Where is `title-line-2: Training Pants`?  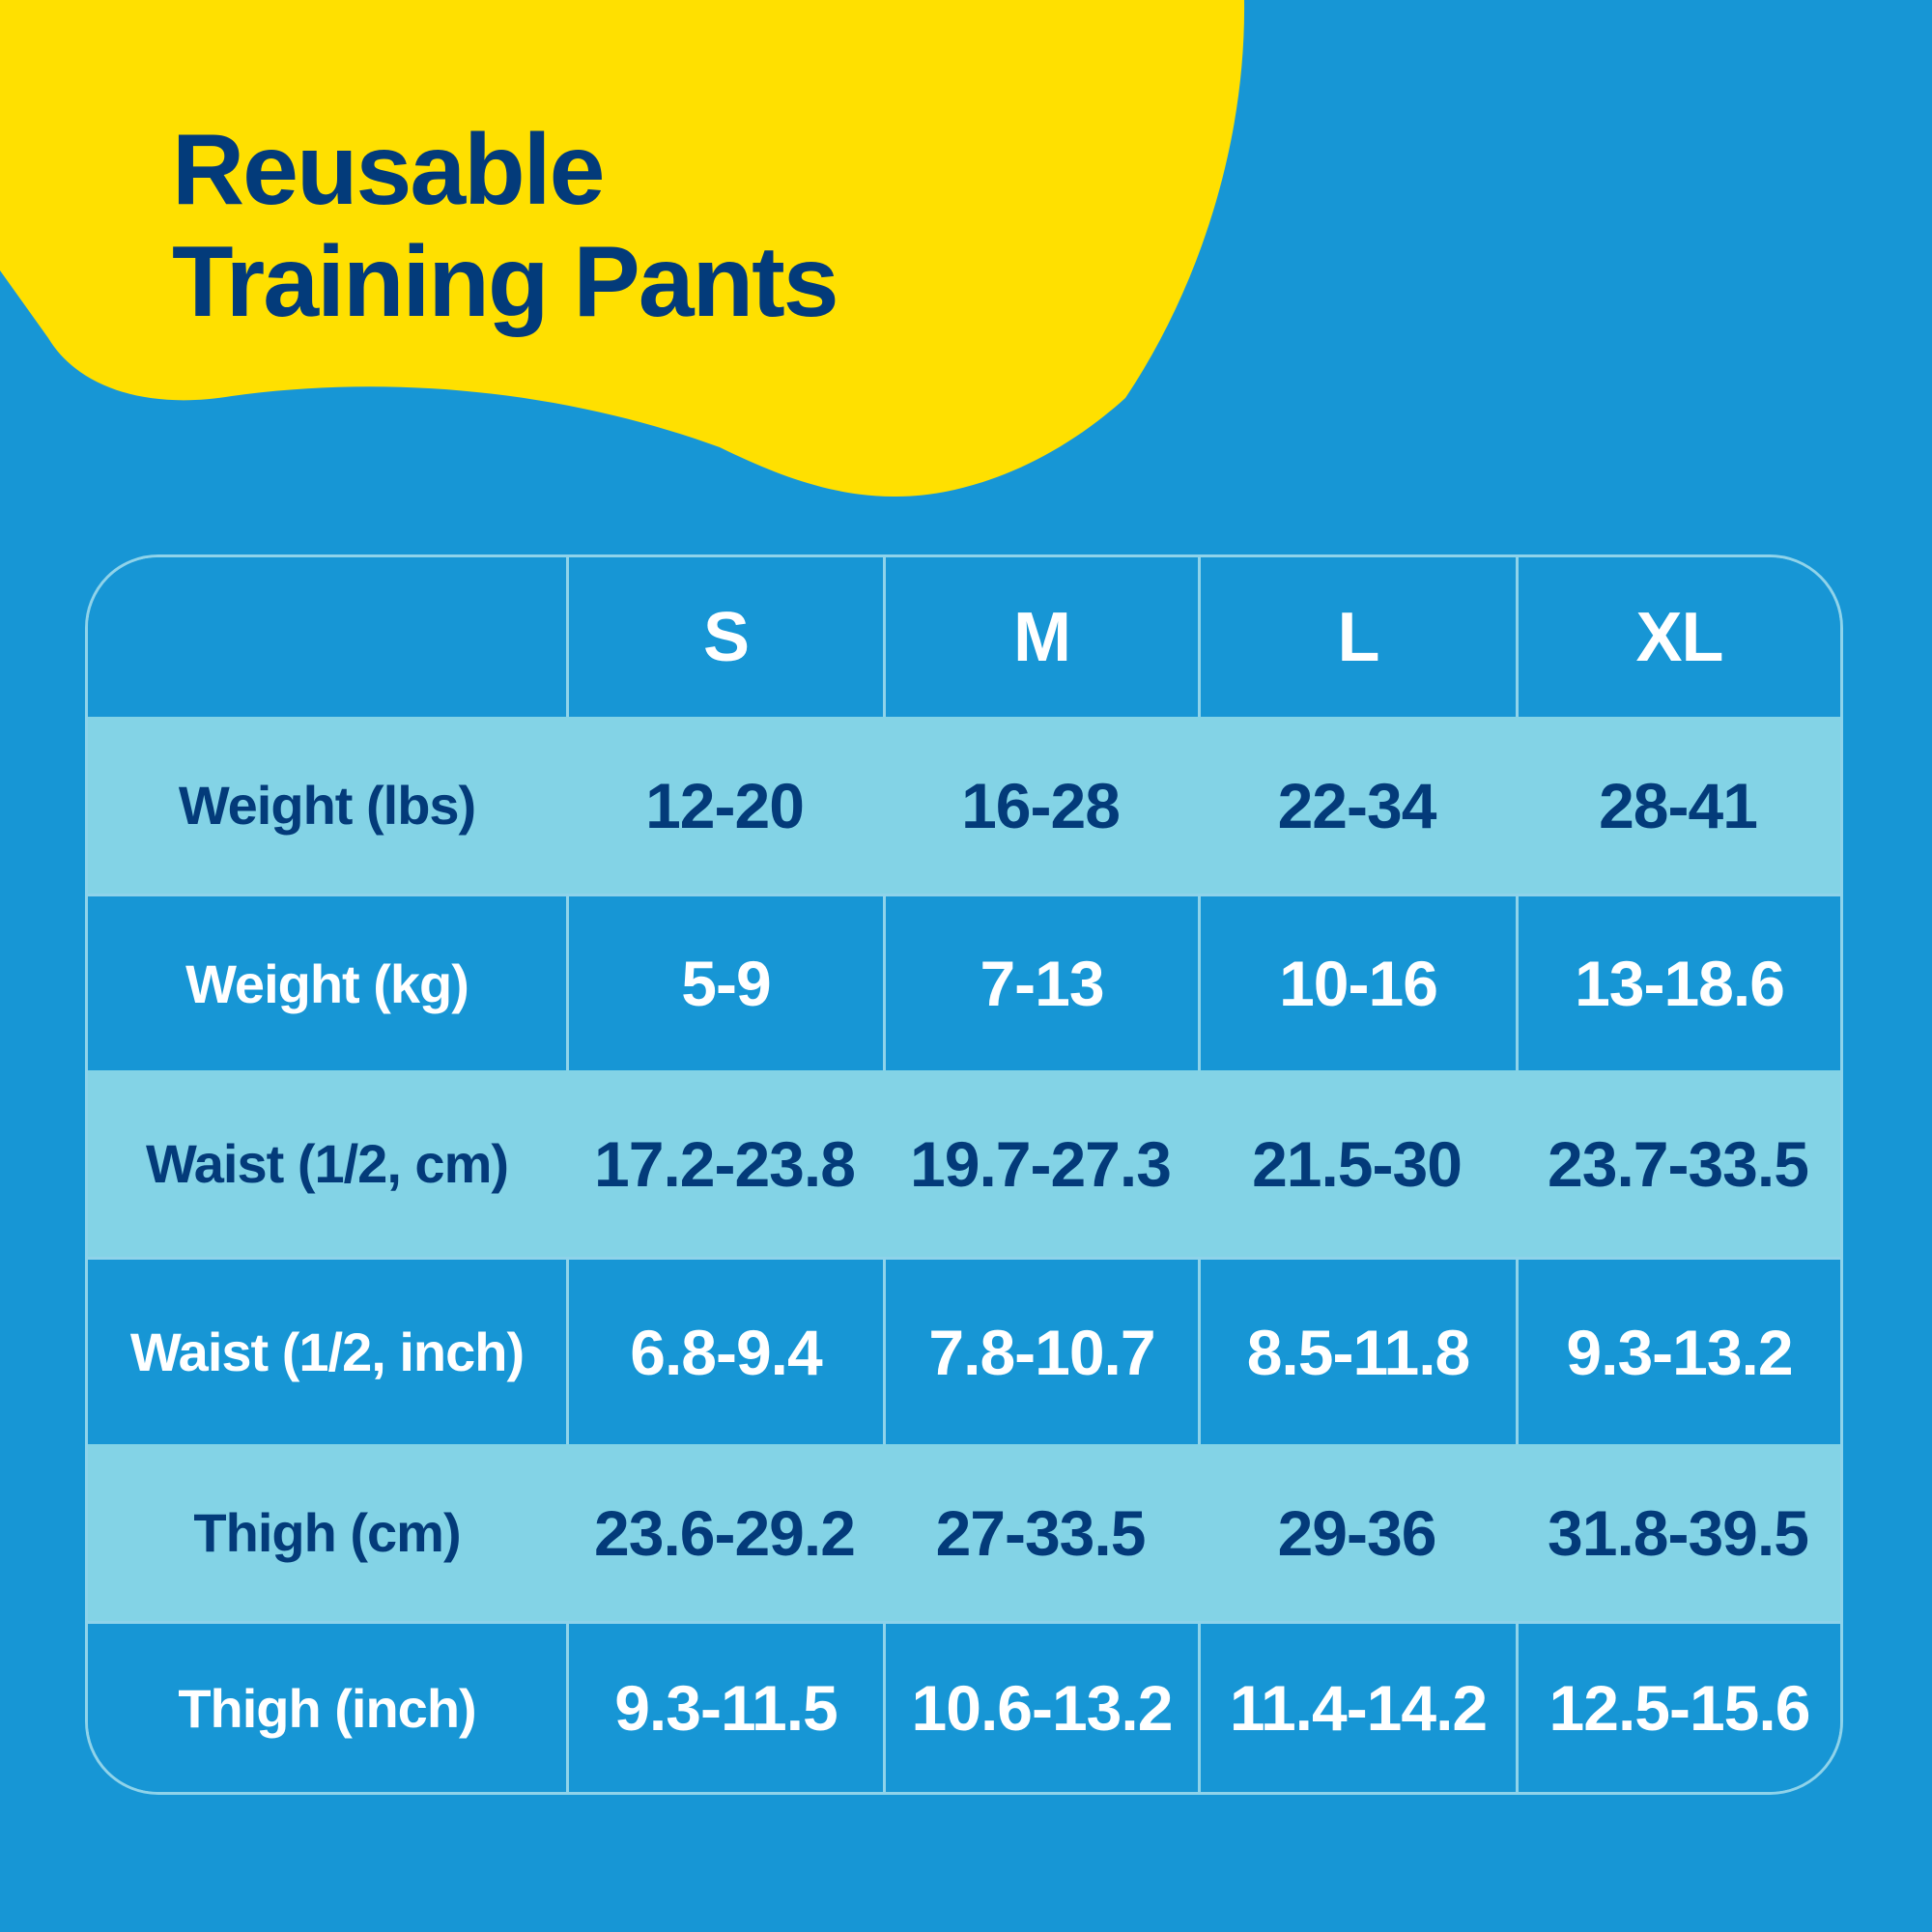
title-line-2: Training Pants is located at coordinates (505, 282).